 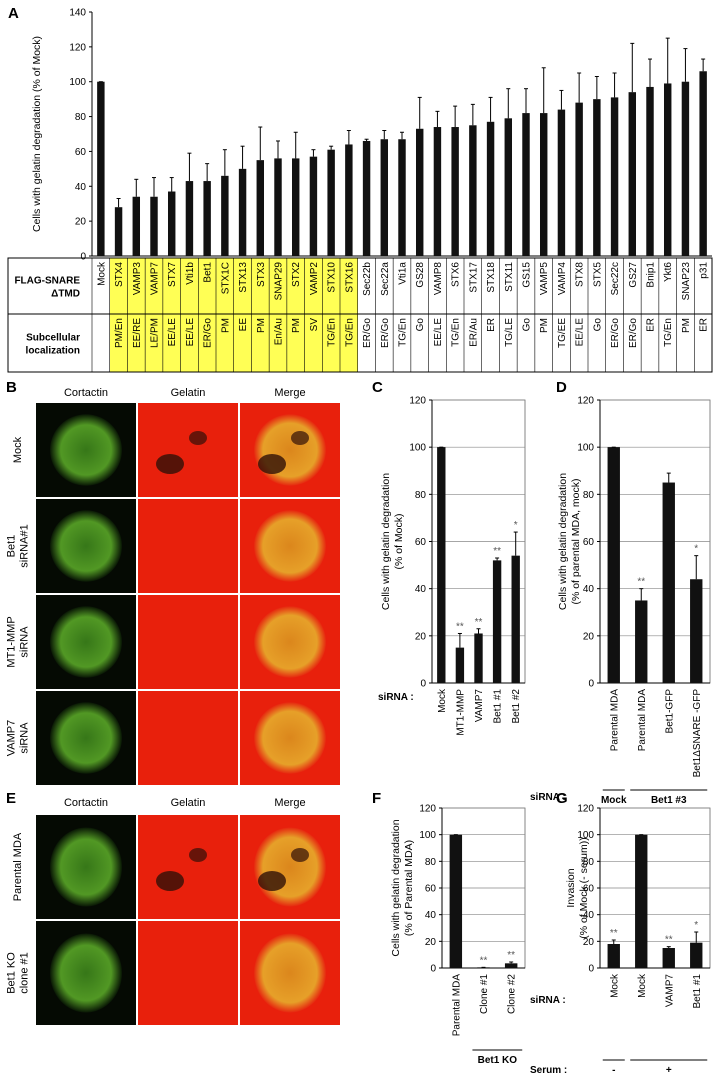 I want to click on panel-label: E, so click(x=11, y=798).